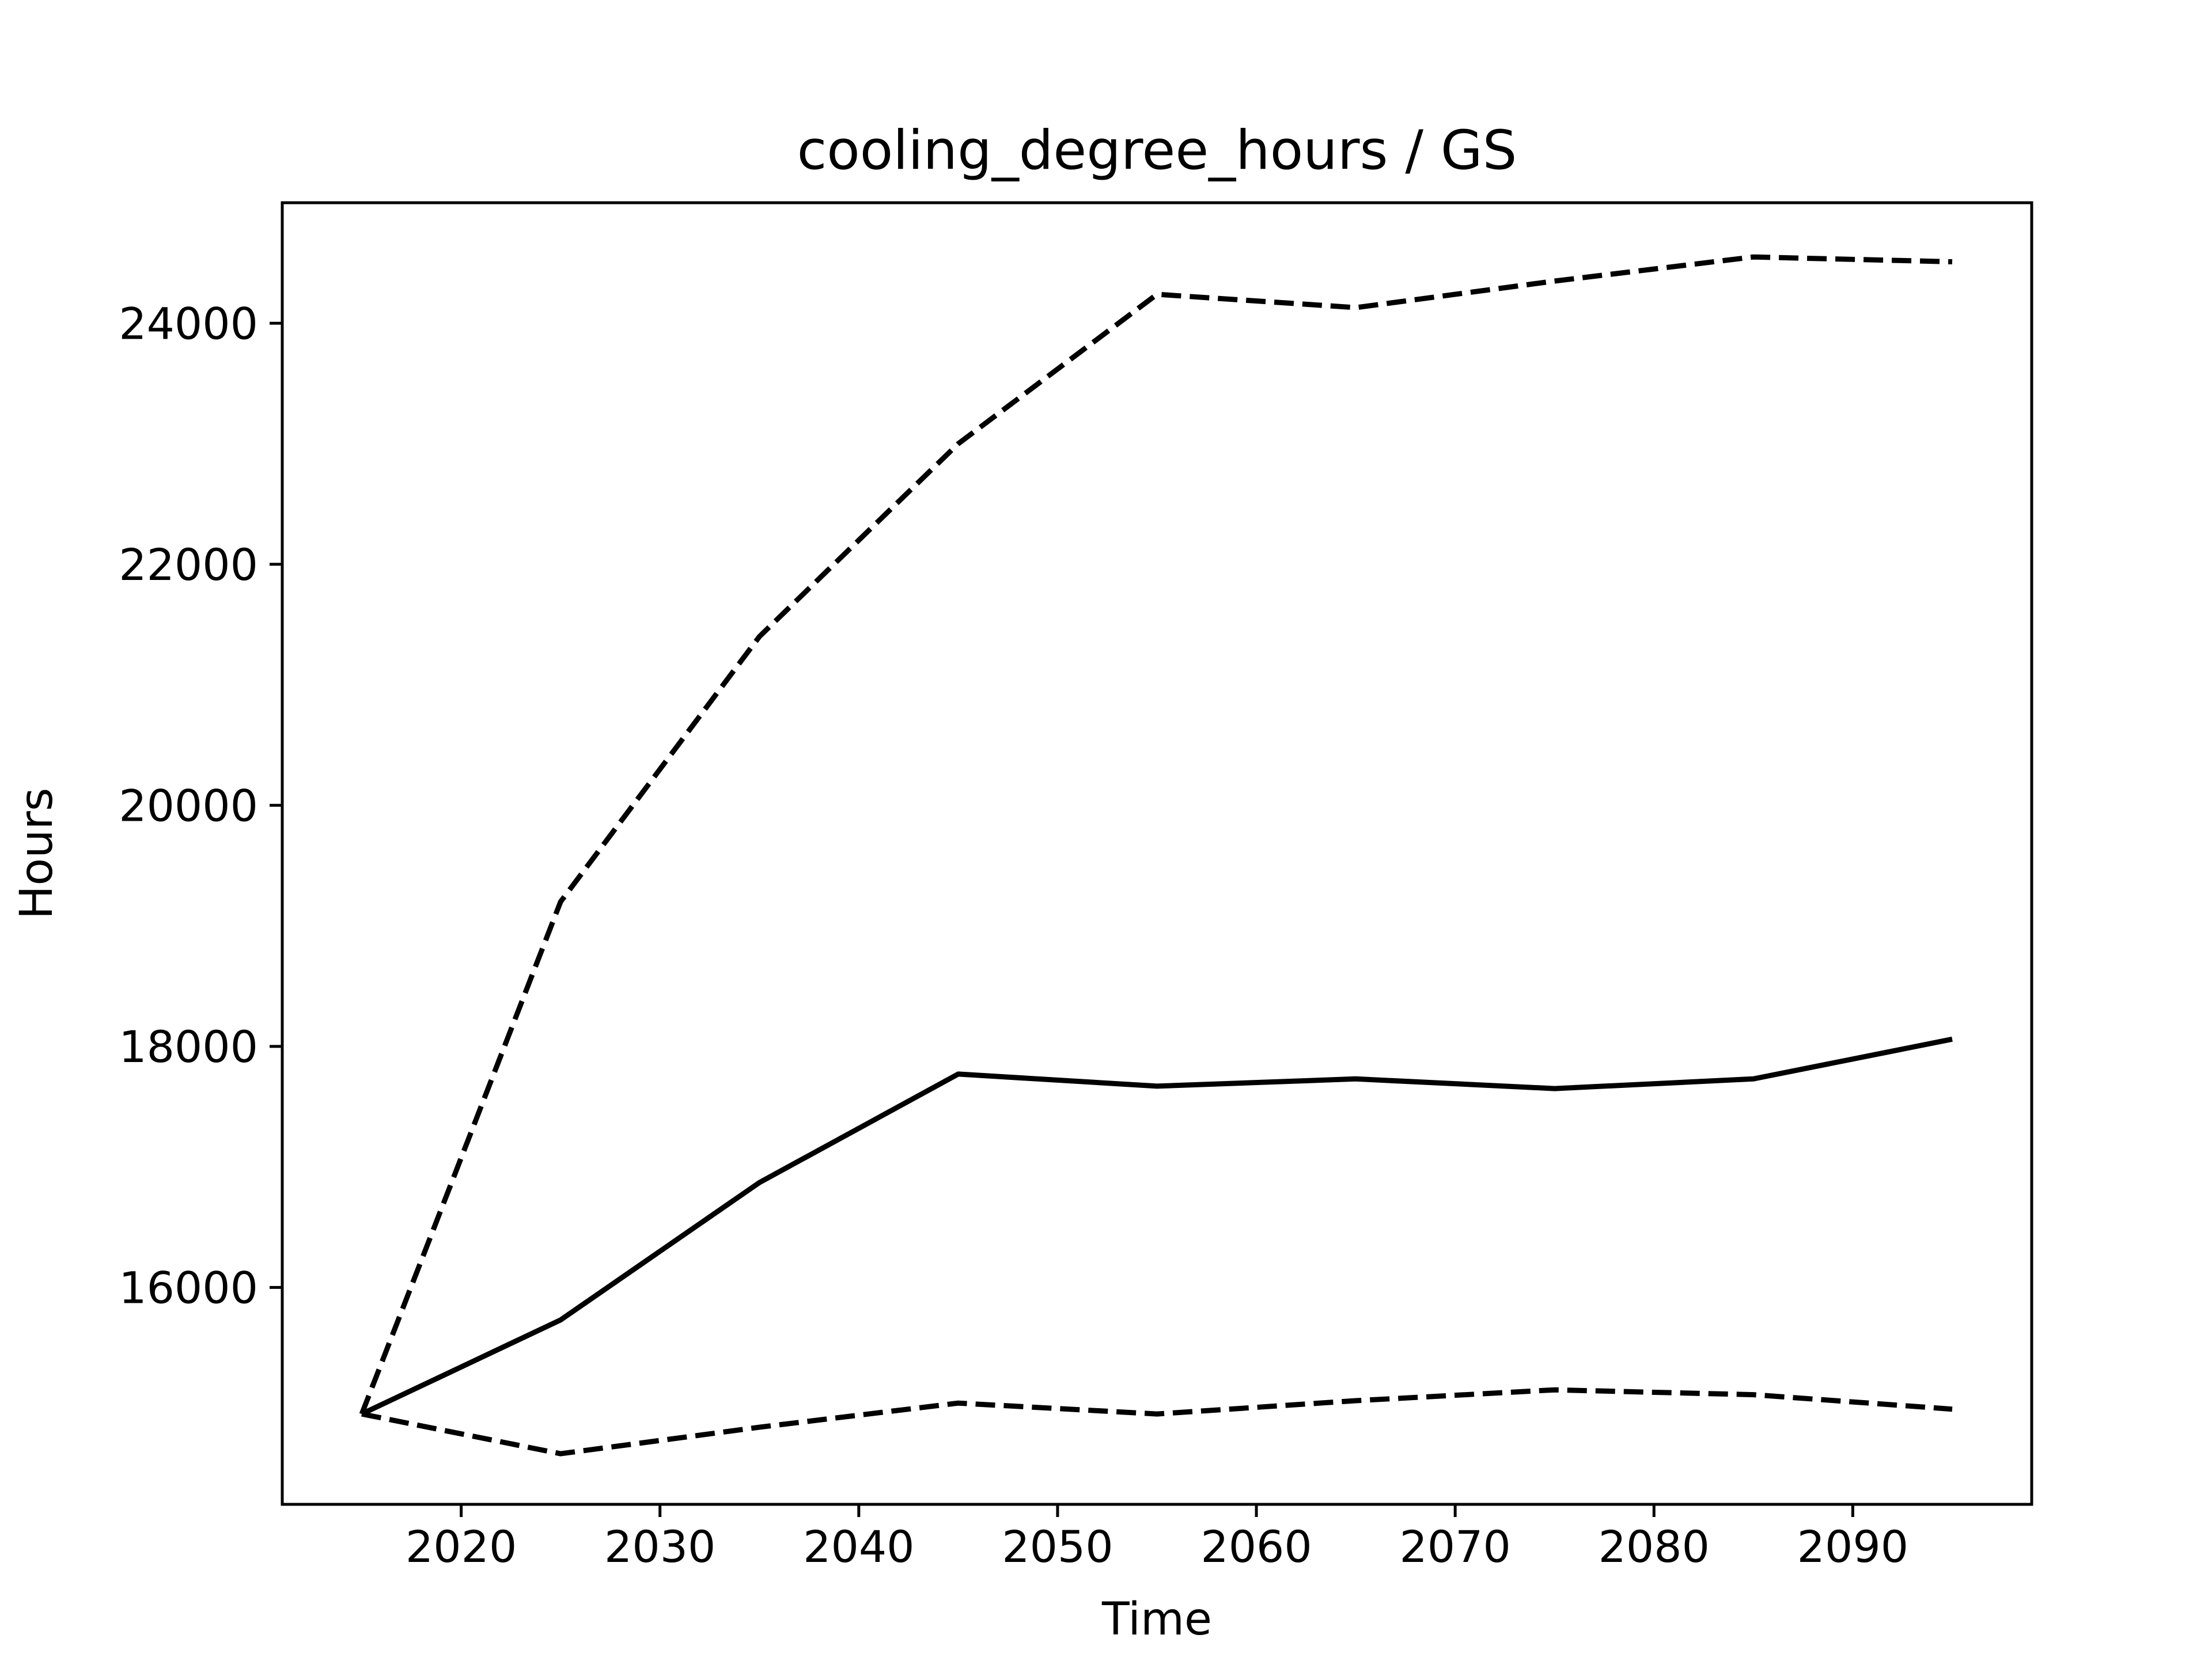 This screenshot has height=1661, width=2212. I want to click on x-axis-label: Time, so click(1156, 1619).